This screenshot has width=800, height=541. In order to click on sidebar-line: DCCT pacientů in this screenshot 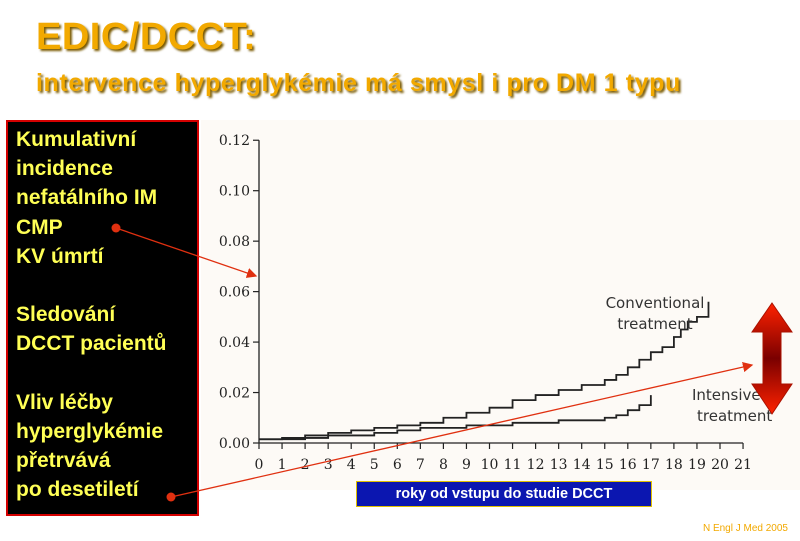, I will do `click(91, 344)`.